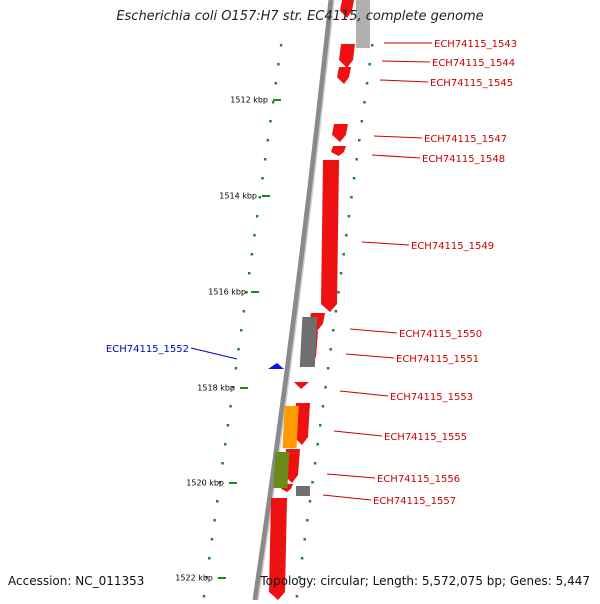 This screenshot has height=604, width=600. What do you see at coordinates (463, 159) in the screenshot?
I see `gene-label: ECH74115_1548` at bounding box center [463, 159].